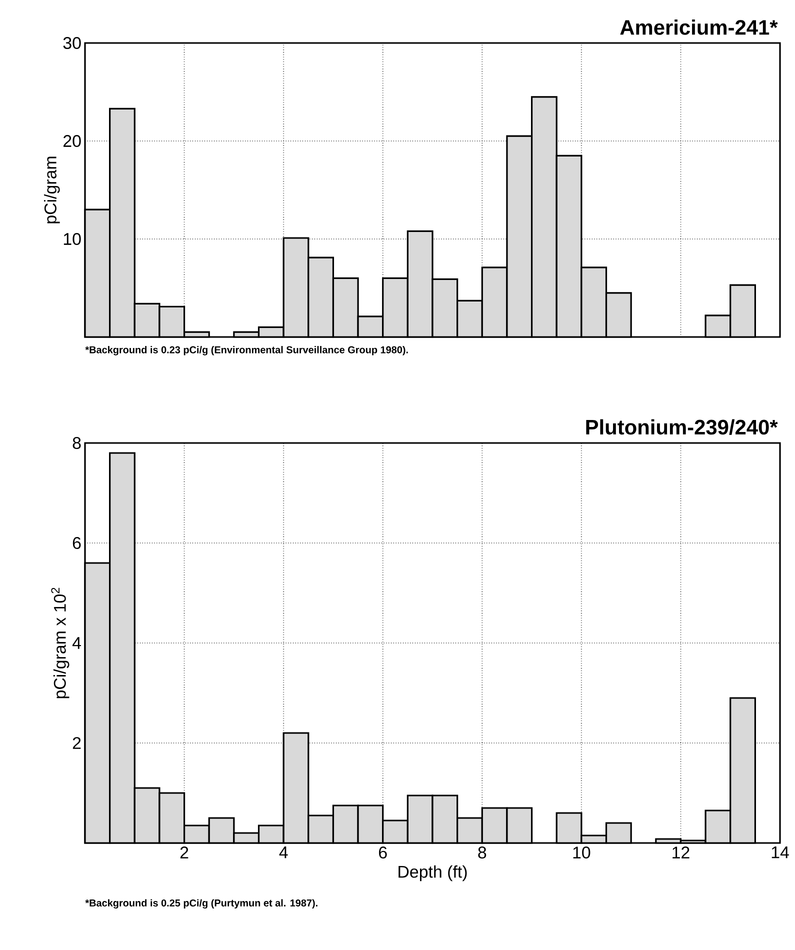 This screenshot has width=795, height=950. Describe the element at coordinates (72, 140) in the screenshot. I see `y-tick-label: 20` at that location.